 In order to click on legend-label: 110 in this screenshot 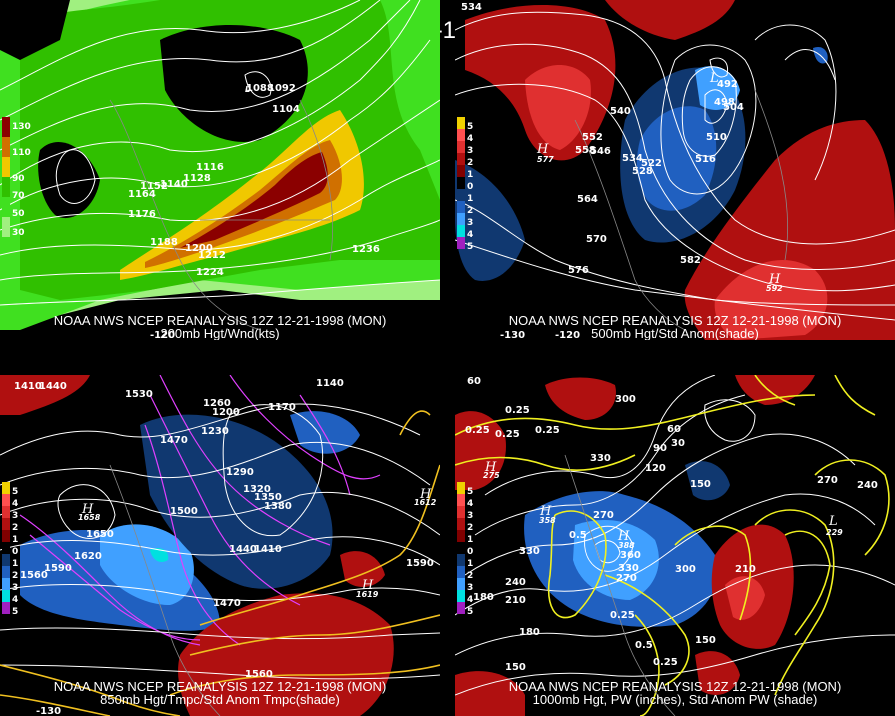, I will do `click(21, 153)`.